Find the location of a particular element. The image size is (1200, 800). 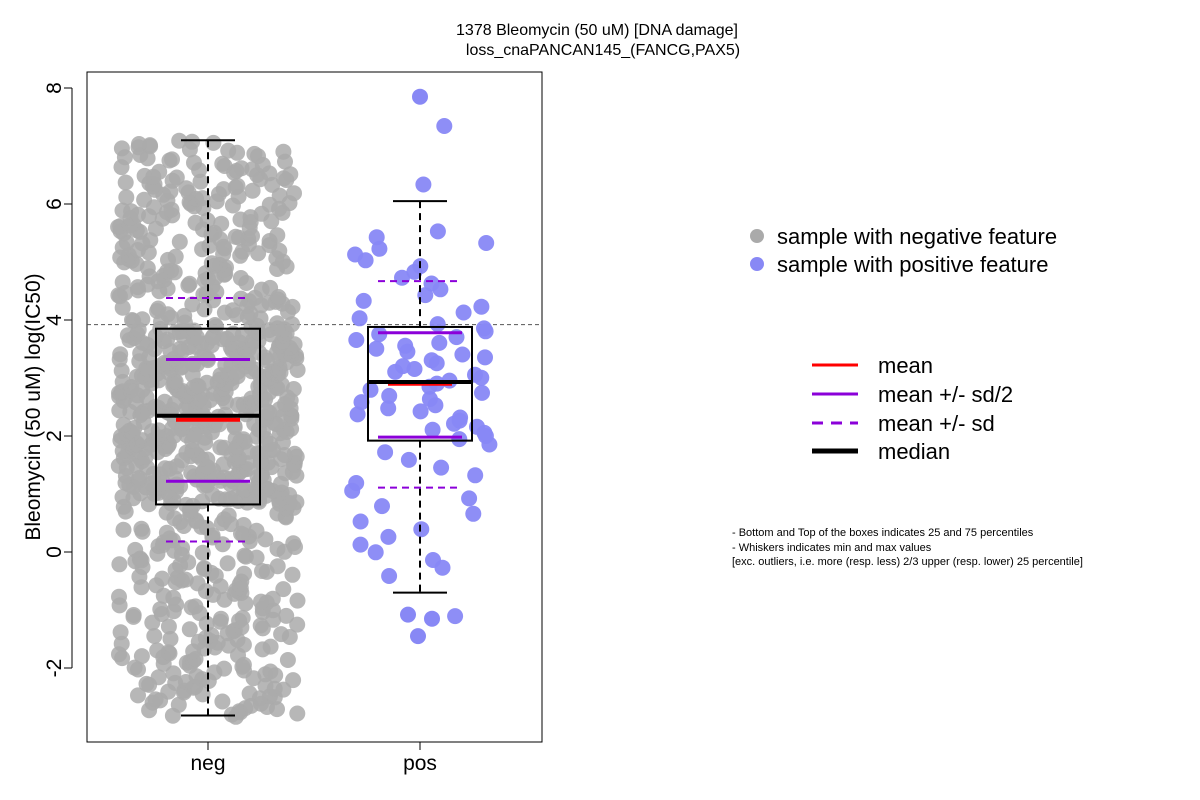

y-tick-label: -2 is located at coordinates (54, 668).